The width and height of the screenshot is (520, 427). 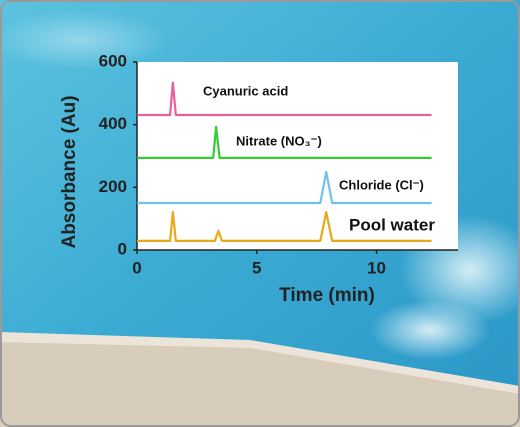 What do you see at coordinates (256, 267) in the screenshot?
I see `x-tick-label: 5` at bounding box center [256, 267].